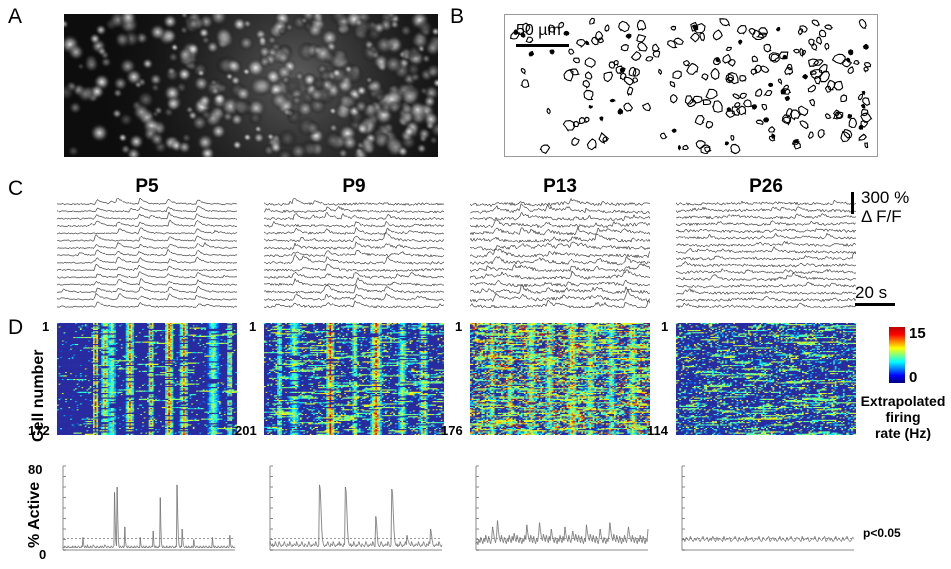 Image resolution: width=951 pixels, height=569 pixels. What do you see at coordinates (147, 253) in the screenshot?
I see `panel-c-traces-p5` at bounding box center [147, 253].